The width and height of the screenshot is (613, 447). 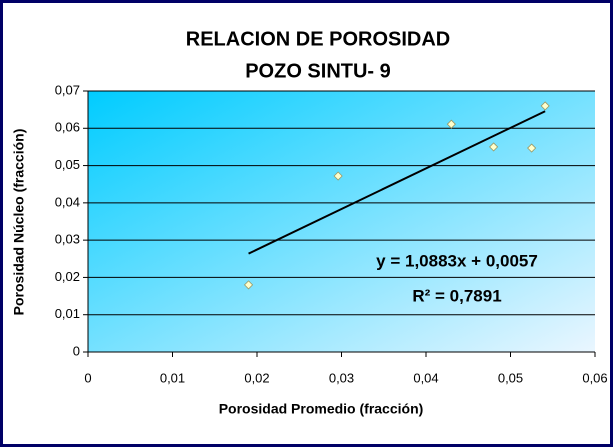 I want to click on x-tick-label: 0,05, so click(x=510, y=377).